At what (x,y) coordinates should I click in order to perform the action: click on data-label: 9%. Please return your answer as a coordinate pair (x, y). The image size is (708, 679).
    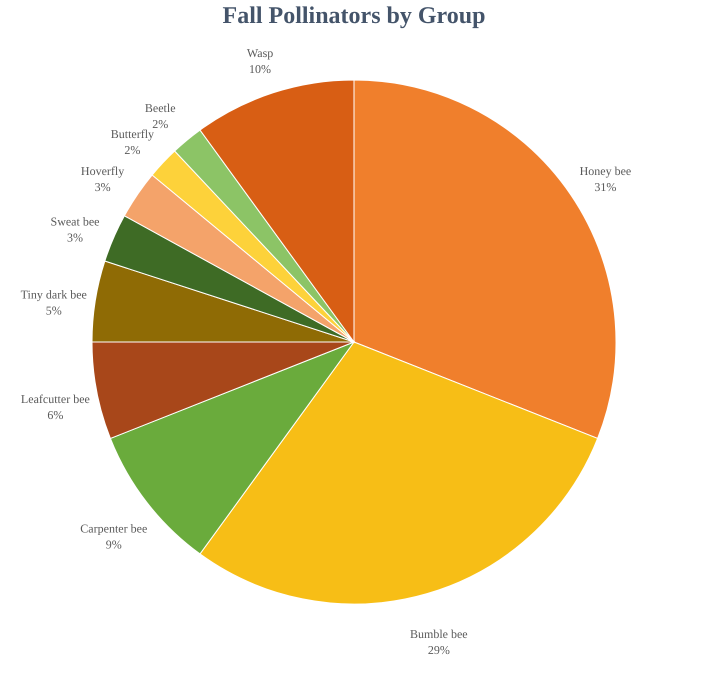
    Looking at the image, I should click on (114, 544).